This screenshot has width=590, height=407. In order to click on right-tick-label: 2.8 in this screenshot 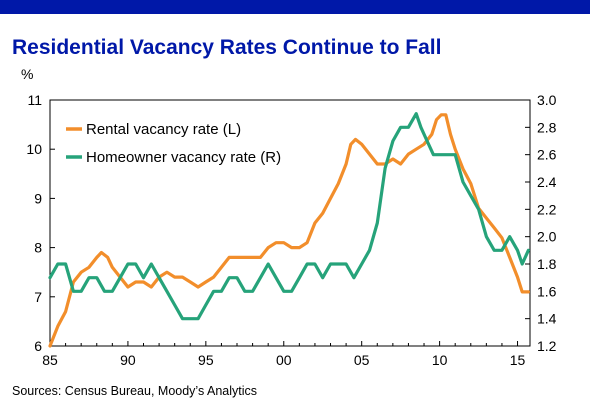, I will do `click(547, 127)`.